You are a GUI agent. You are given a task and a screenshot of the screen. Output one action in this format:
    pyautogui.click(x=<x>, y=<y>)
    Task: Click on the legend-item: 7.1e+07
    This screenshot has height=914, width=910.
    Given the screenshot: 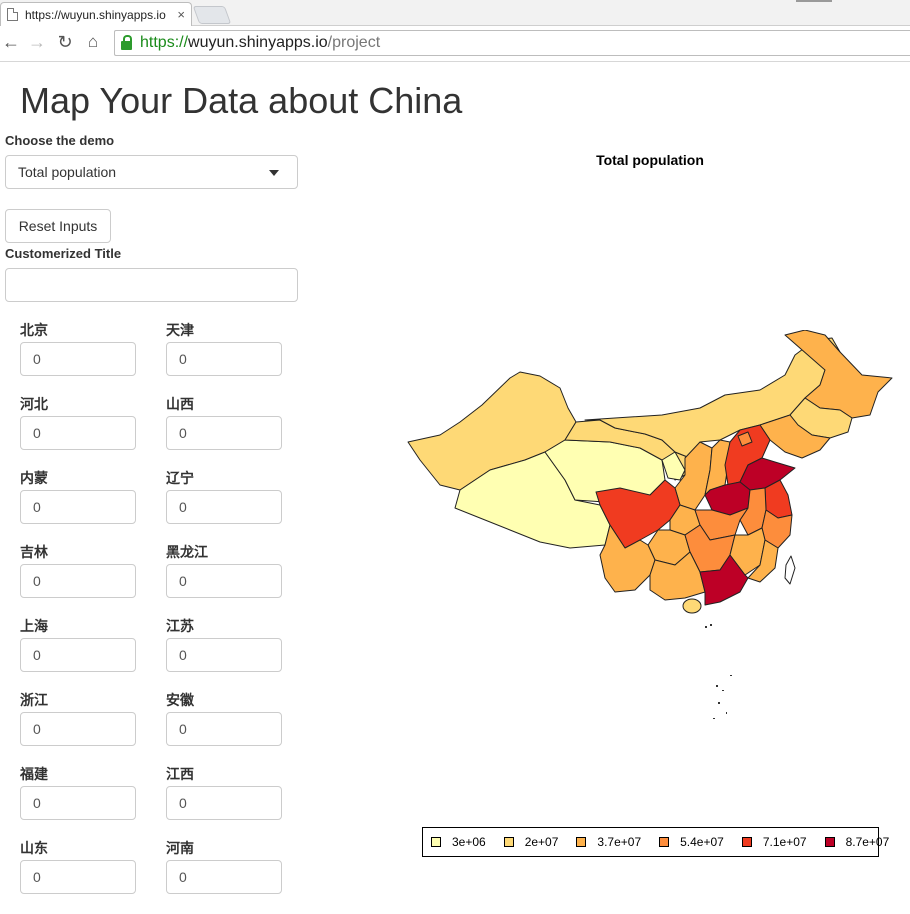 What is the action you would take?
    pyautogui.click(x=774, y=842)
    